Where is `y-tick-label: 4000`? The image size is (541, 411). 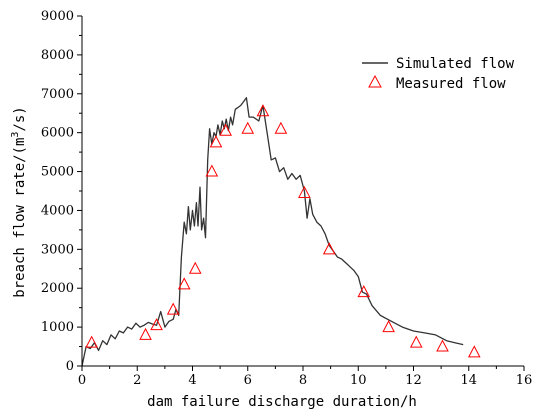
y-tick-label: 4000 is located at coordinates (57, 210).